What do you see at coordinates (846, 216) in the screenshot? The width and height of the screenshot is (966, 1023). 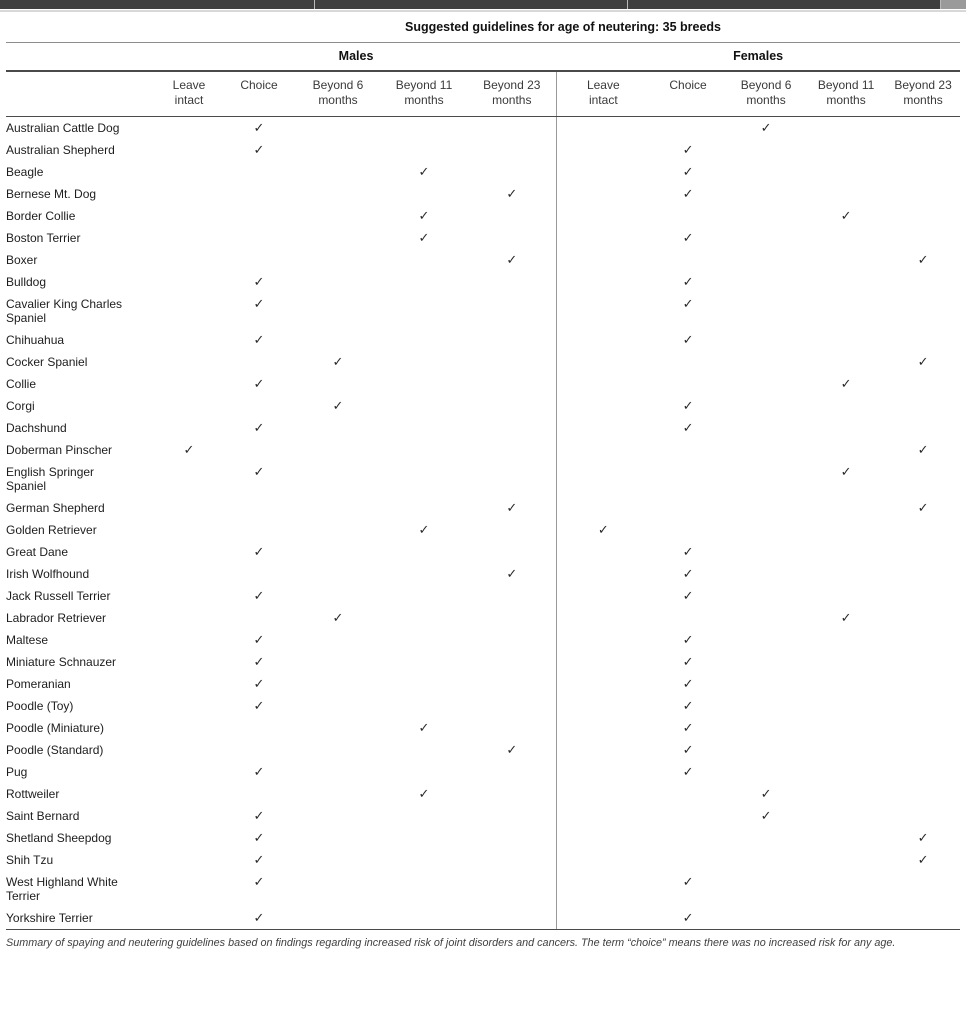 I see `cell-females-beyond-11-months: ✓` at bounding box center [846, 216].